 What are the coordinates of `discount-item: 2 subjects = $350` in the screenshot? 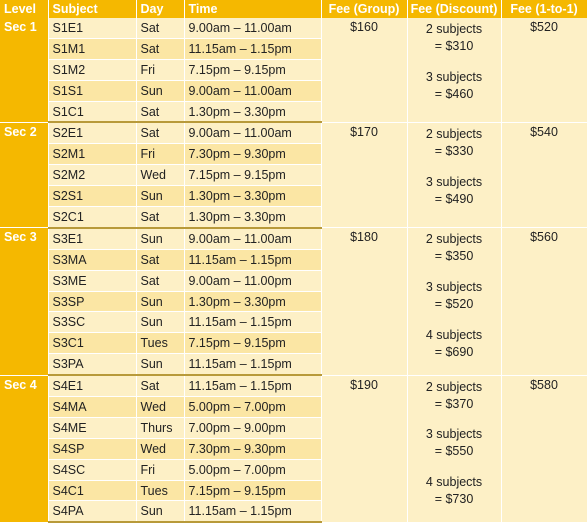 It's located at (454, 248).